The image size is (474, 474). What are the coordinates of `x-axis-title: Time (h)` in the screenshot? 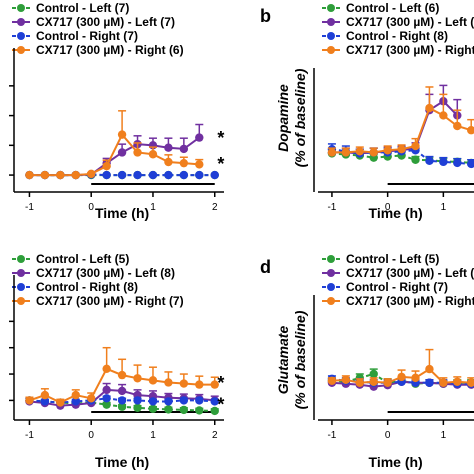 It's located at (396, 462).